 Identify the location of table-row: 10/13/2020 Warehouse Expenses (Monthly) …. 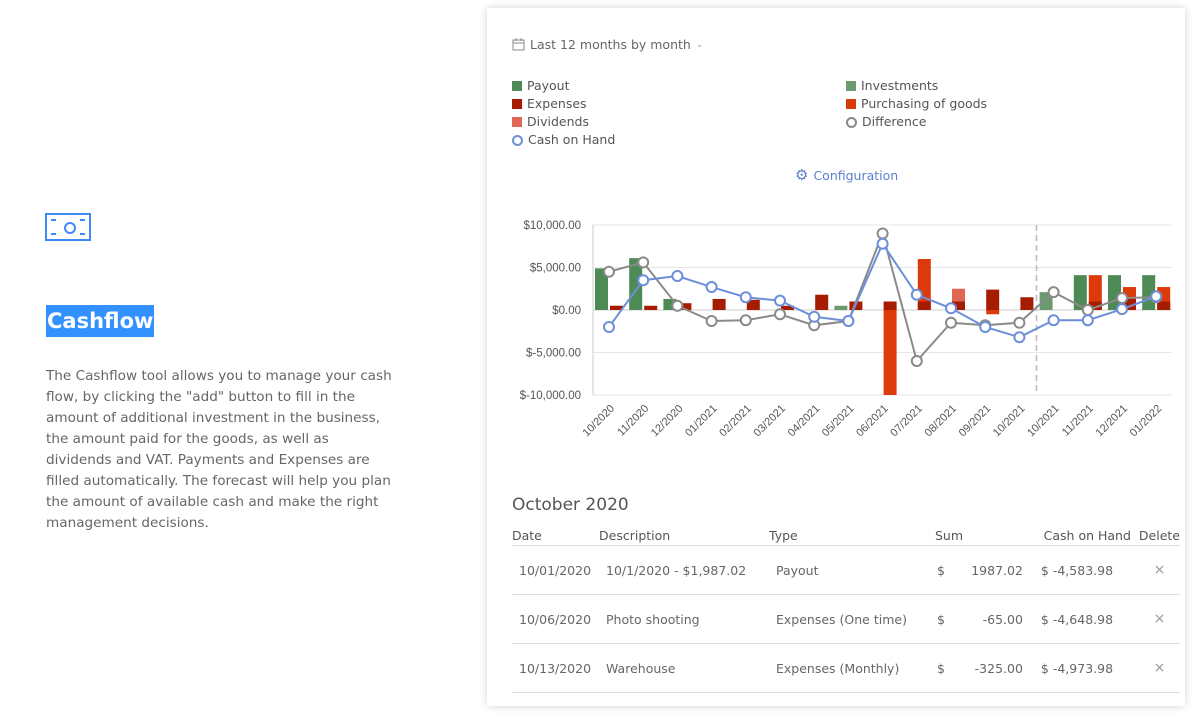
(846, 668).